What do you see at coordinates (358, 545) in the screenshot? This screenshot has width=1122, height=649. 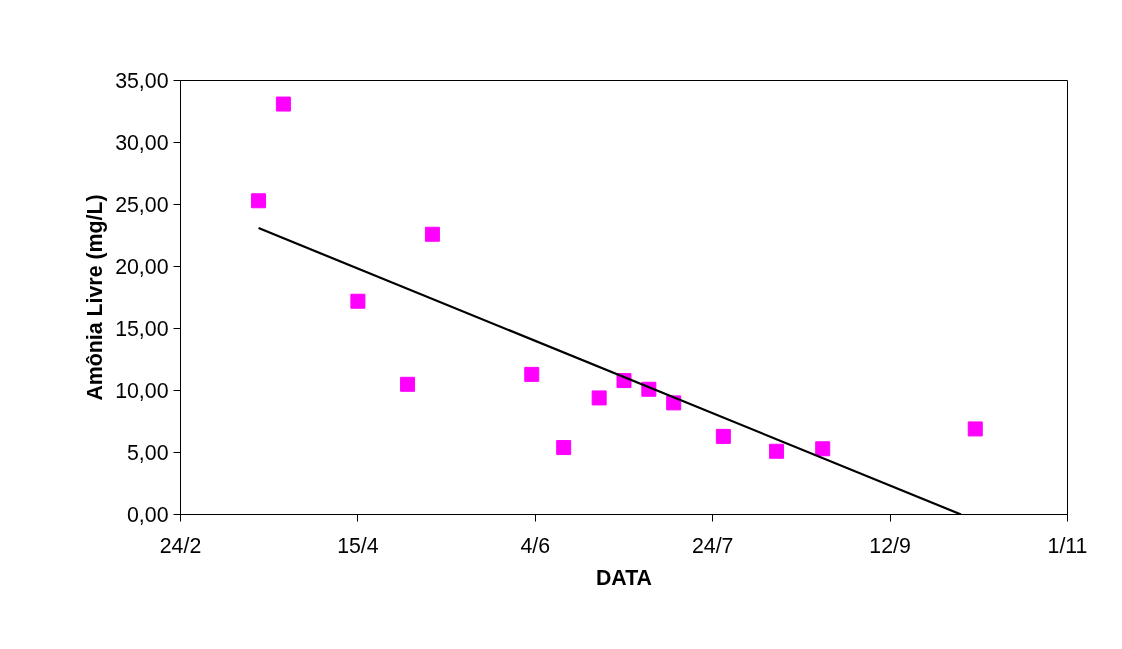 I see `x-tick-label: 15/4` at bounding box center [358, 545].